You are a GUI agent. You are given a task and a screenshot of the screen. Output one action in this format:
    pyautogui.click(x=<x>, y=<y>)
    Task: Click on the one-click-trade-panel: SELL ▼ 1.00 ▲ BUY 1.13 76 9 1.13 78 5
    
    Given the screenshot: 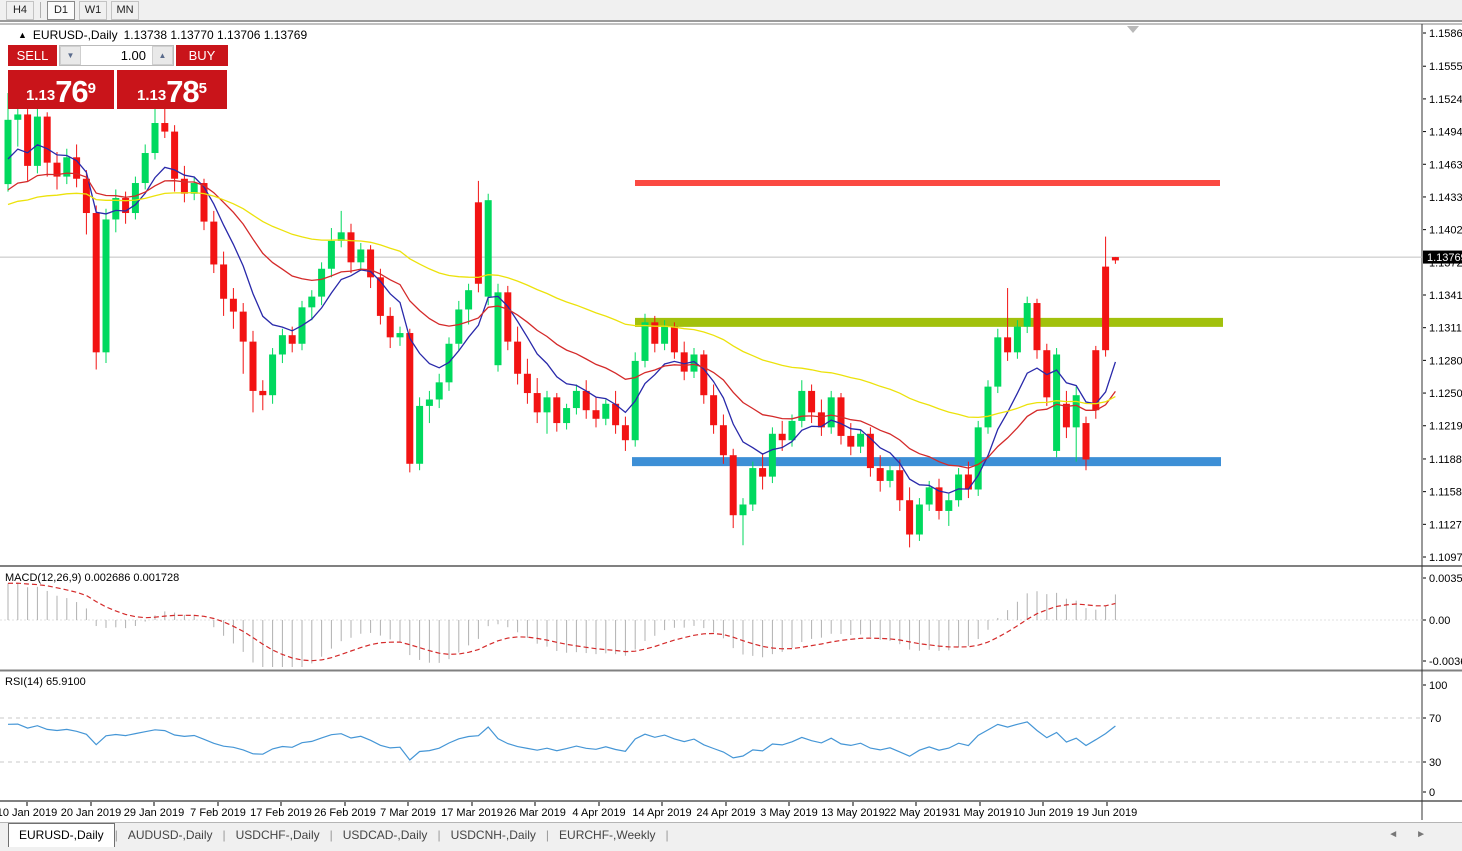 What is the action you would take?
    pyautogui.click(x=118, y=77)
    